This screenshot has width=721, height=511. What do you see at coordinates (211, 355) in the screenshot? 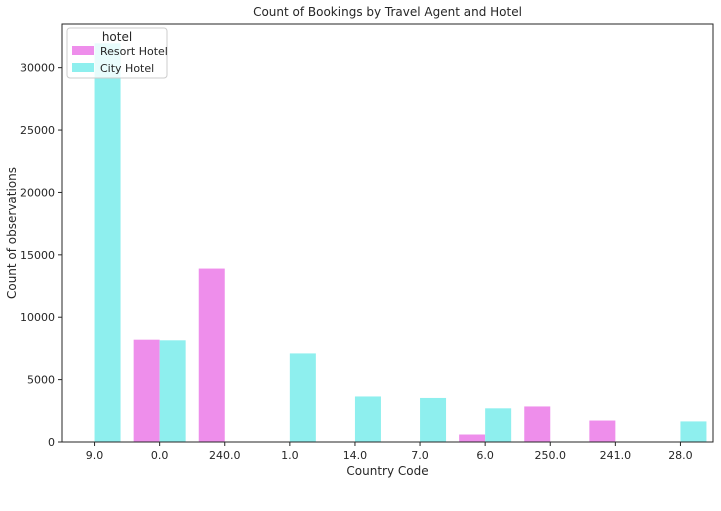
I see `bar-resort-hotel-240.0` at bounding box center [211, 355].